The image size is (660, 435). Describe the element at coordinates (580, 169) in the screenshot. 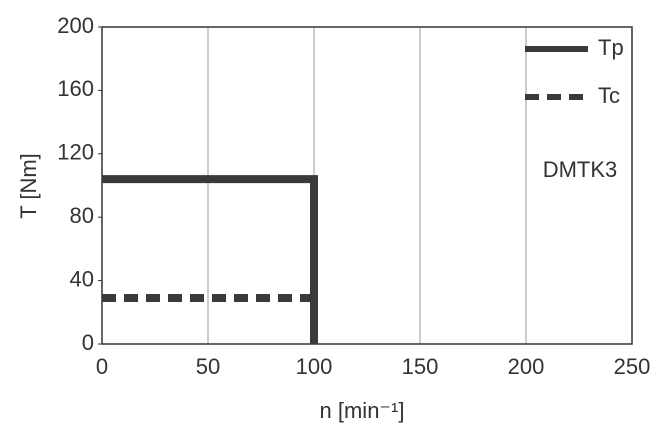

I see `annotation: DMTK3` at that location.